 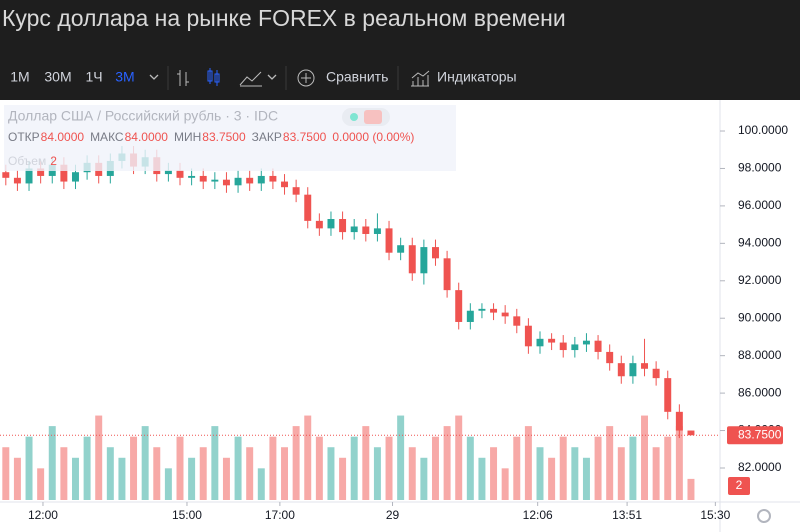 I want to click on symbol-name: Доллар США / Российский рубль · 3 · IDC, so click(x=143, y=116).